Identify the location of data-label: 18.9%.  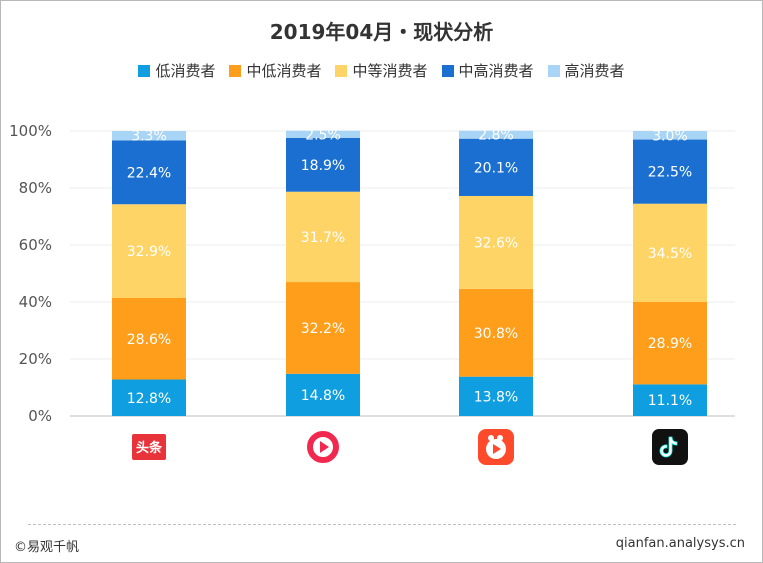
(323, 166).